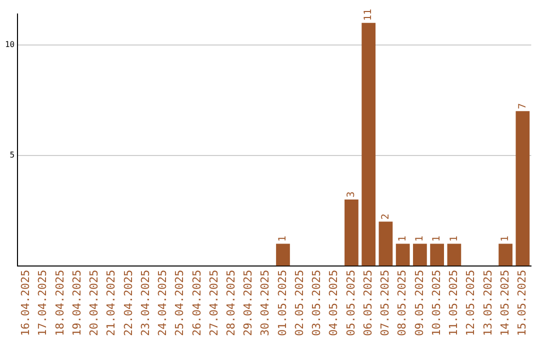 This screenshot has width=540, height=340. I want to click on x-tick-label: 15.05.2025, so click(522, 303).